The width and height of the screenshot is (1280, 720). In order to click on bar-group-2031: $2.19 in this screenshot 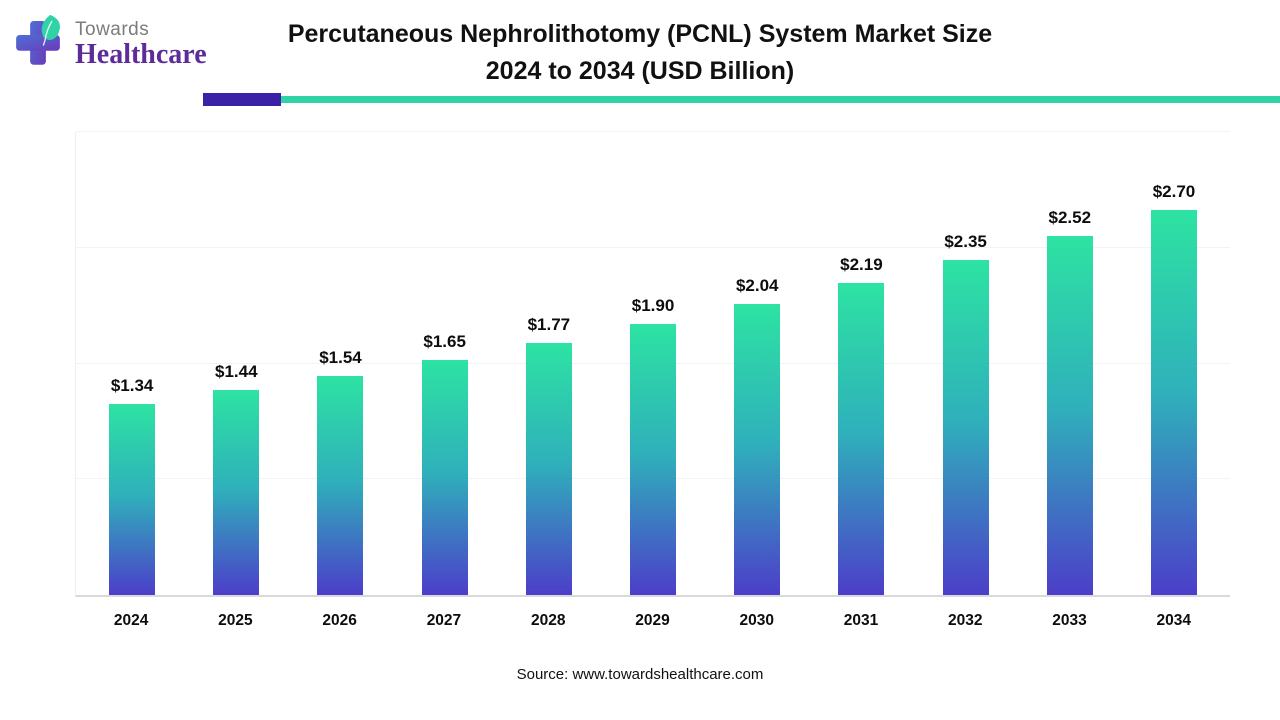, I will do `click(861, 363)`.